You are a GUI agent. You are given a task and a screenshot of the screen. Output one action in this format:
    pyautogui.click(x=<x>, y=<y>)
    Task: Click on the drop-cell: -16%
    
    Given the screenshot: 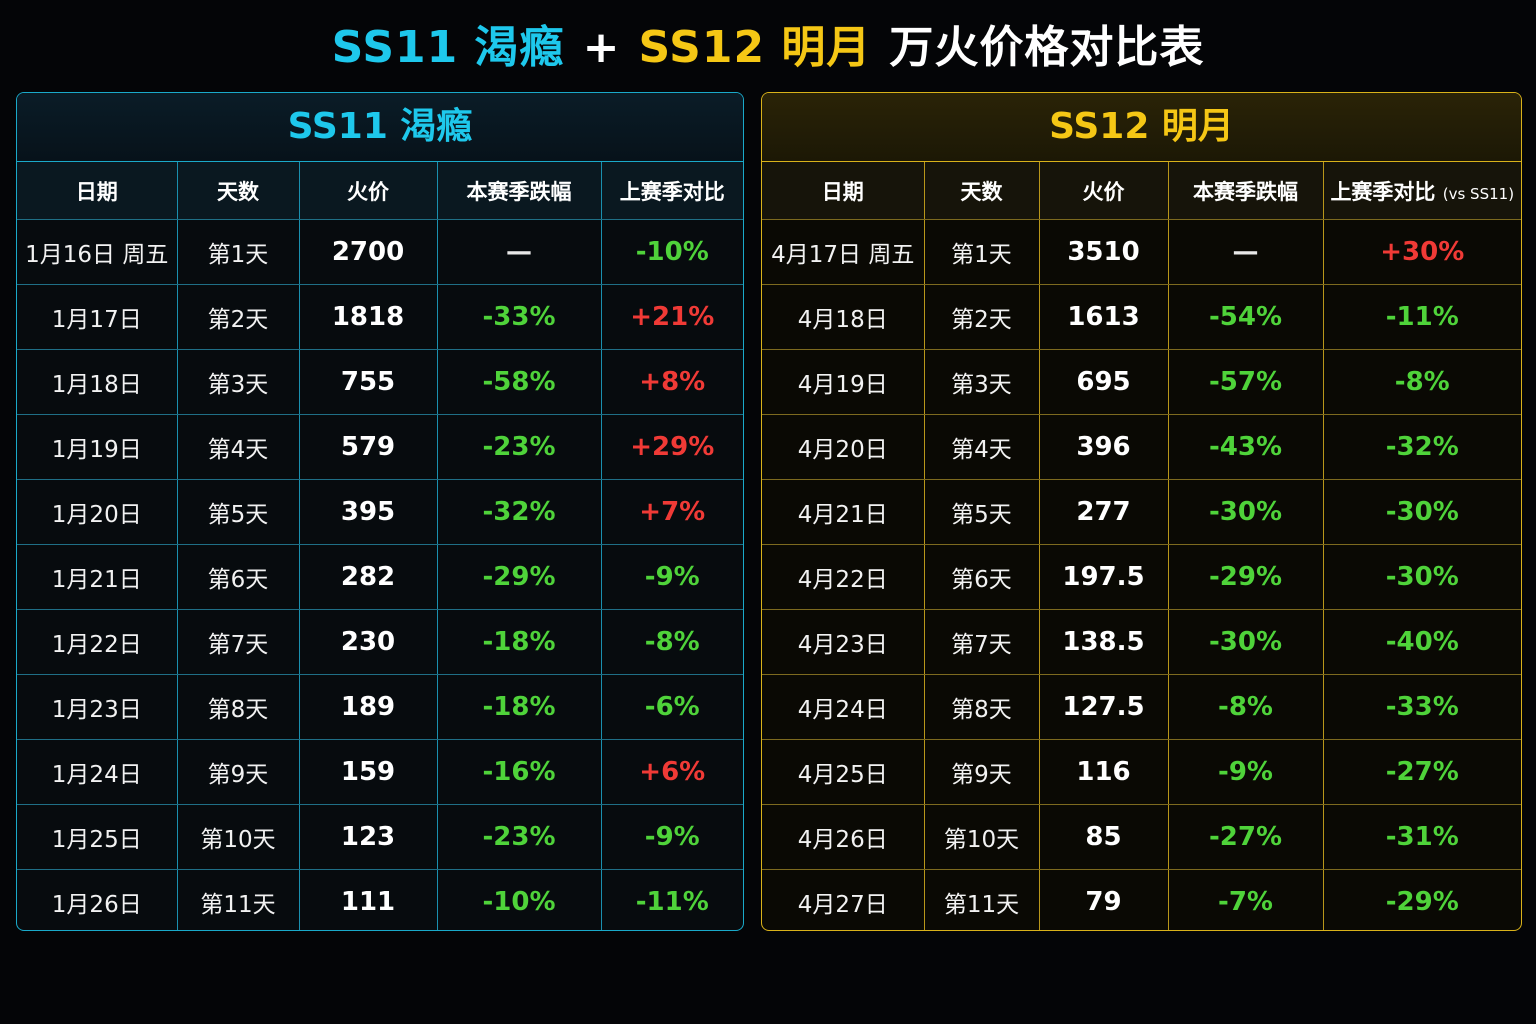 What is the action you would take?
    pyautogui.click(x=519, y=772)
    